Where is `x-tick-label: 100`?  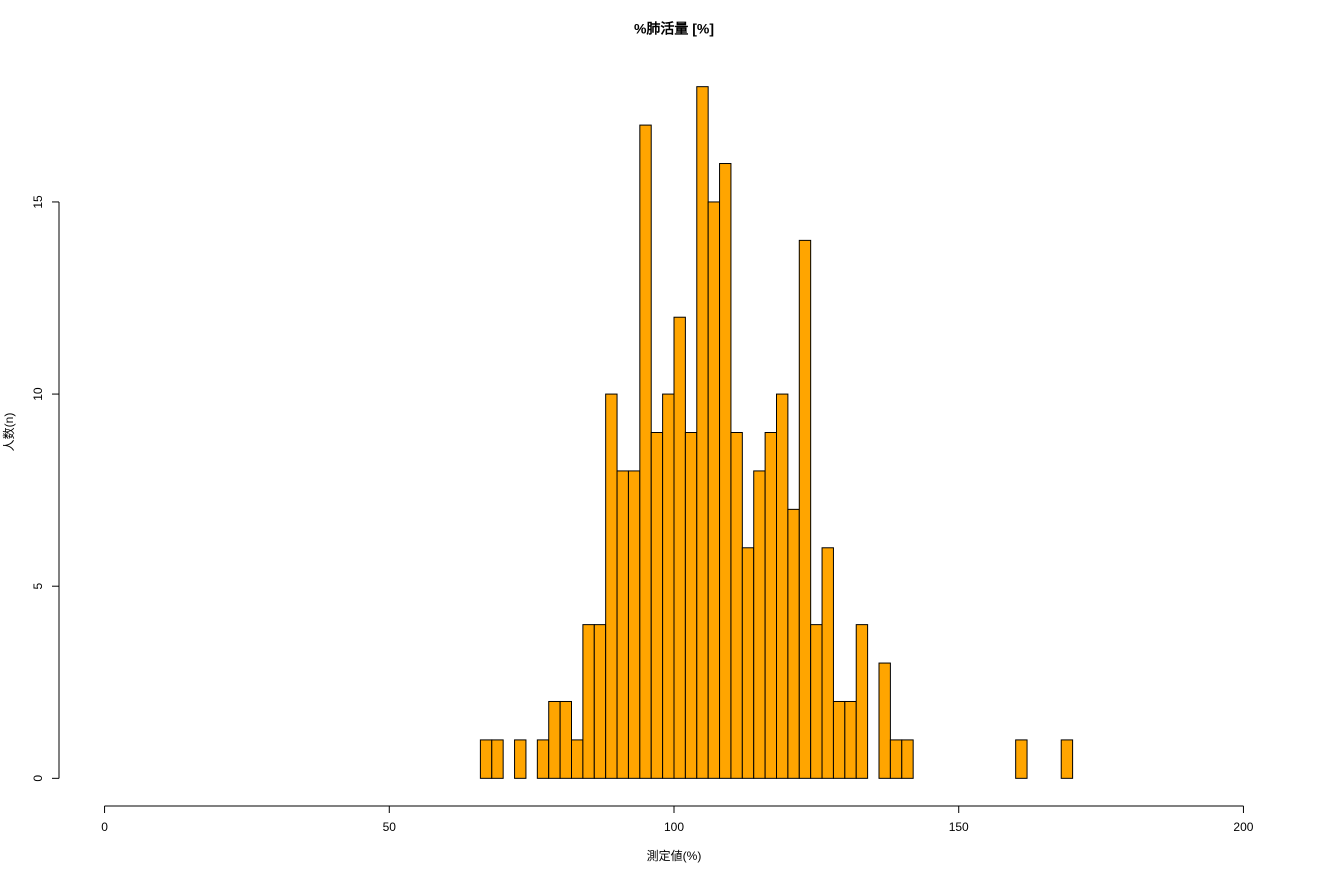
x-tick-label: 100 is located at coordinates (674, 827).